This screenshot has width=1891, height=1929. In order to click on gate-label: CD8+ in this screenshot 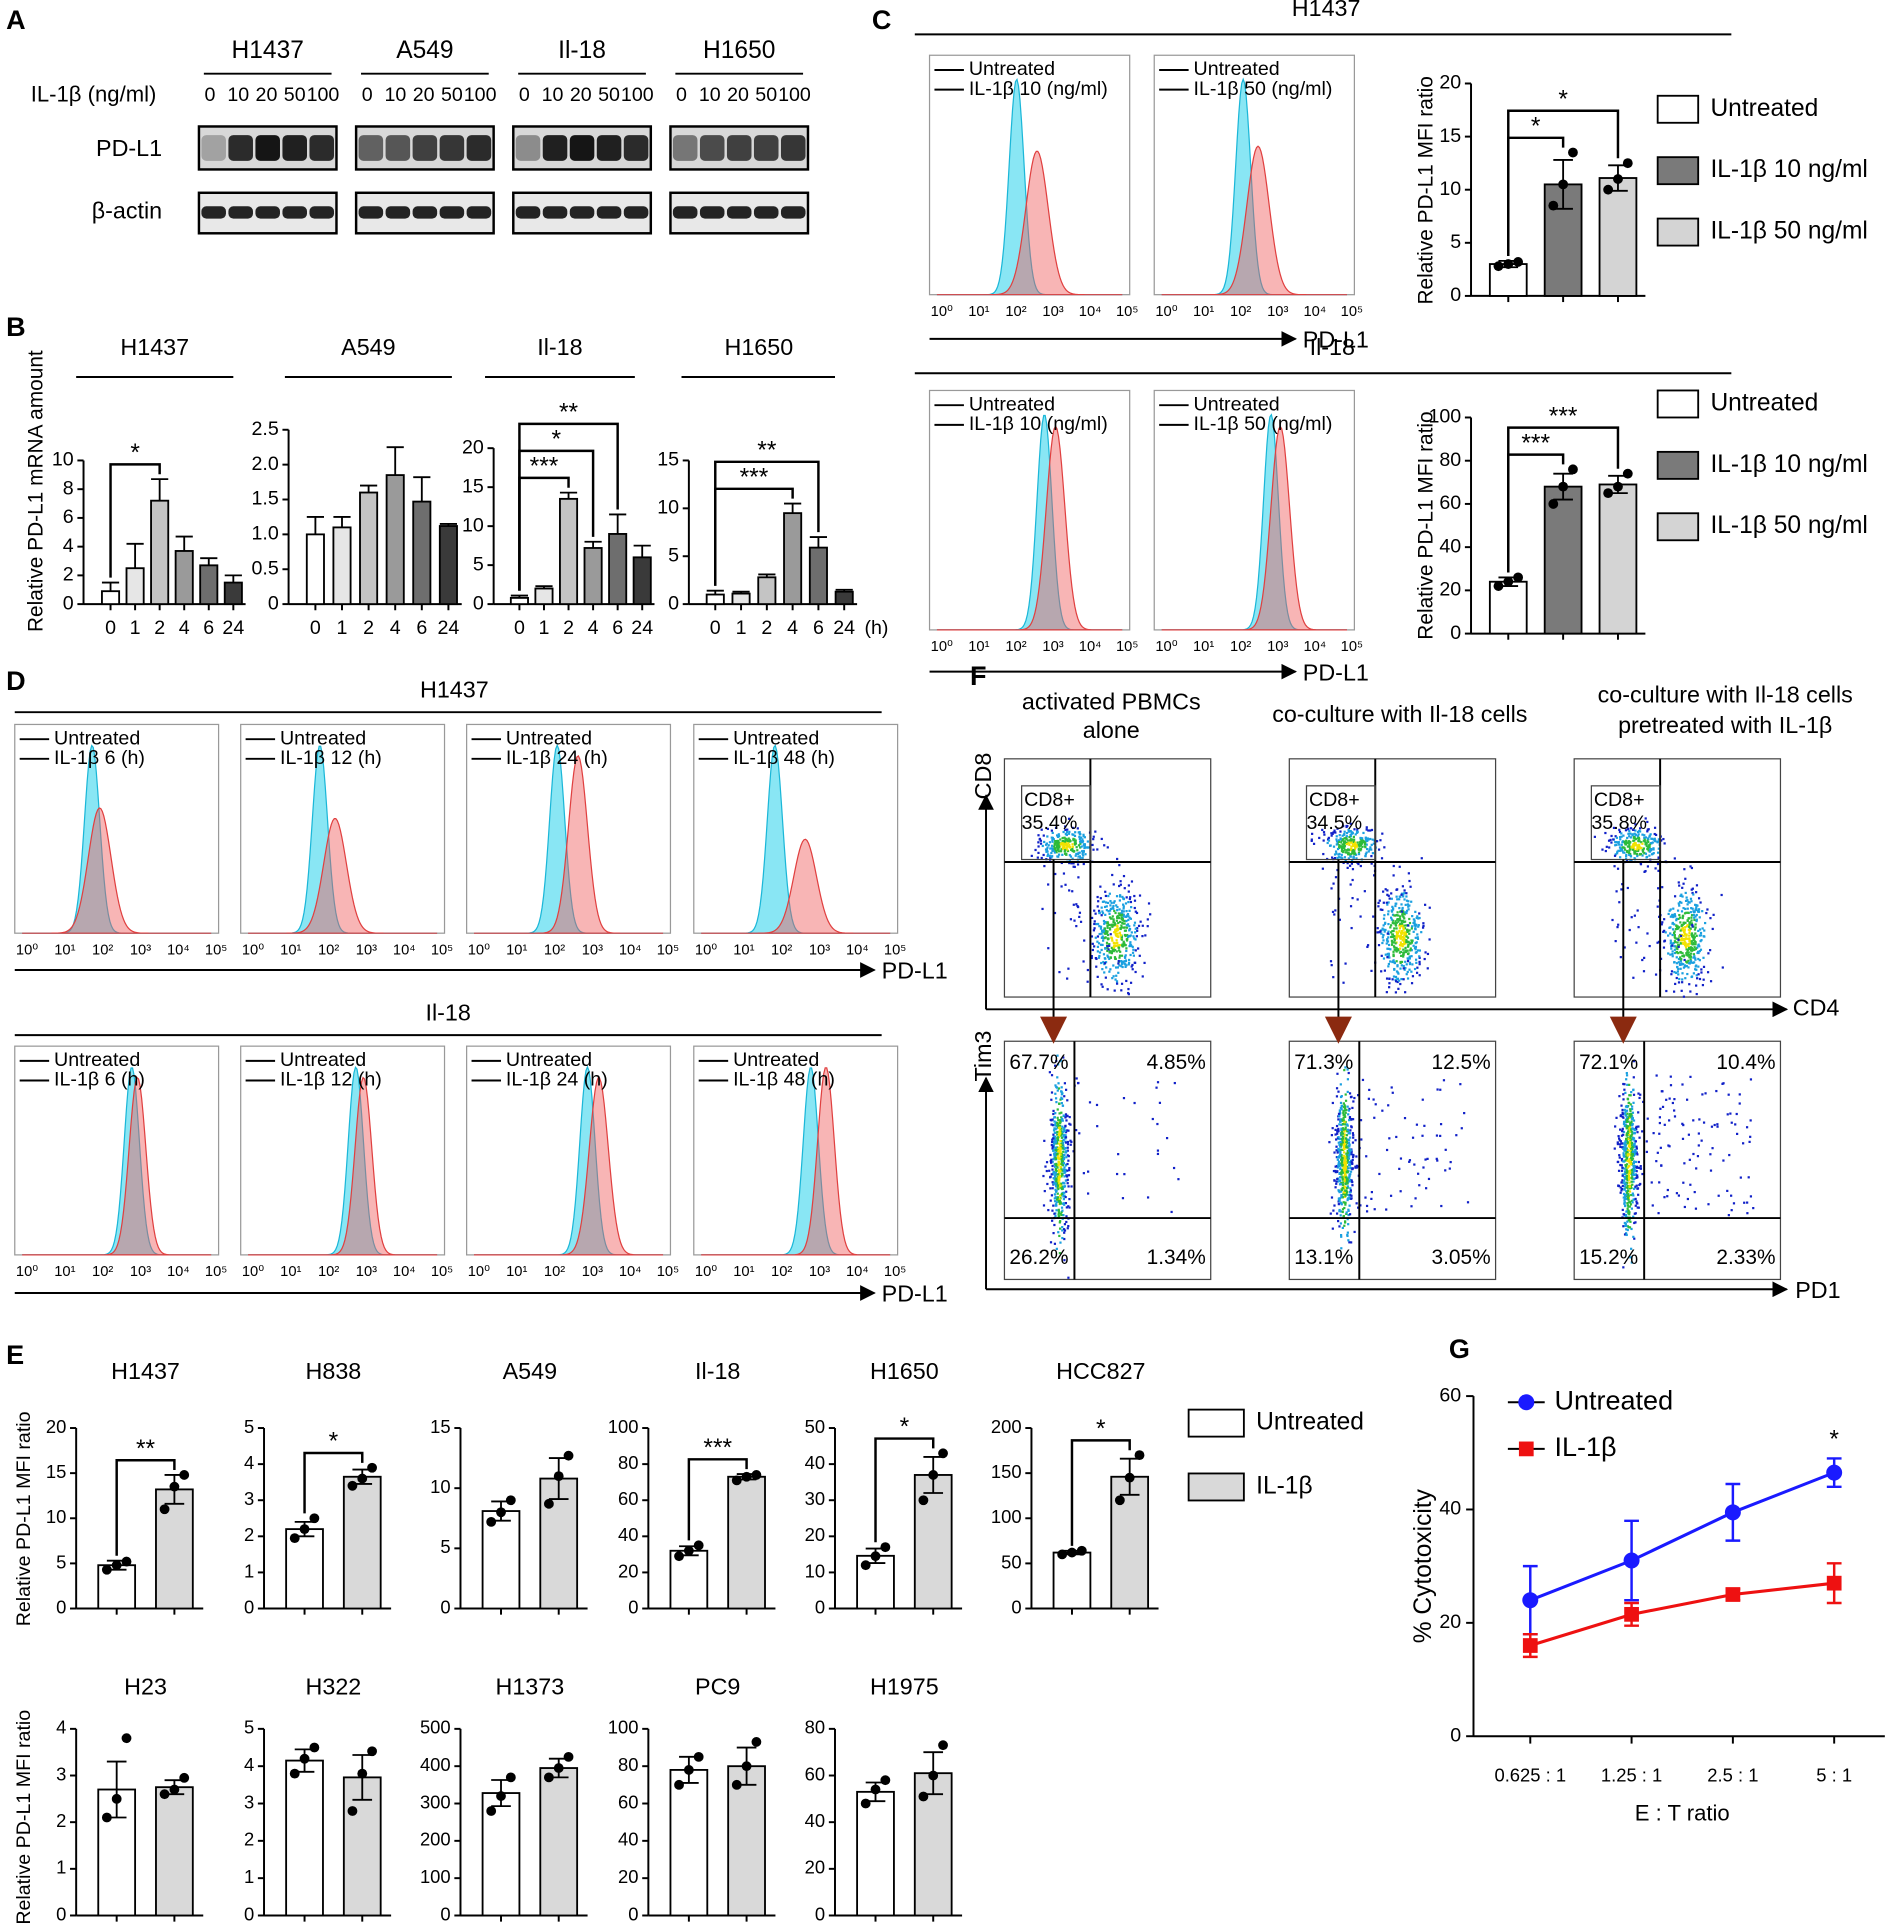, I will do `click(1334, 800)`.